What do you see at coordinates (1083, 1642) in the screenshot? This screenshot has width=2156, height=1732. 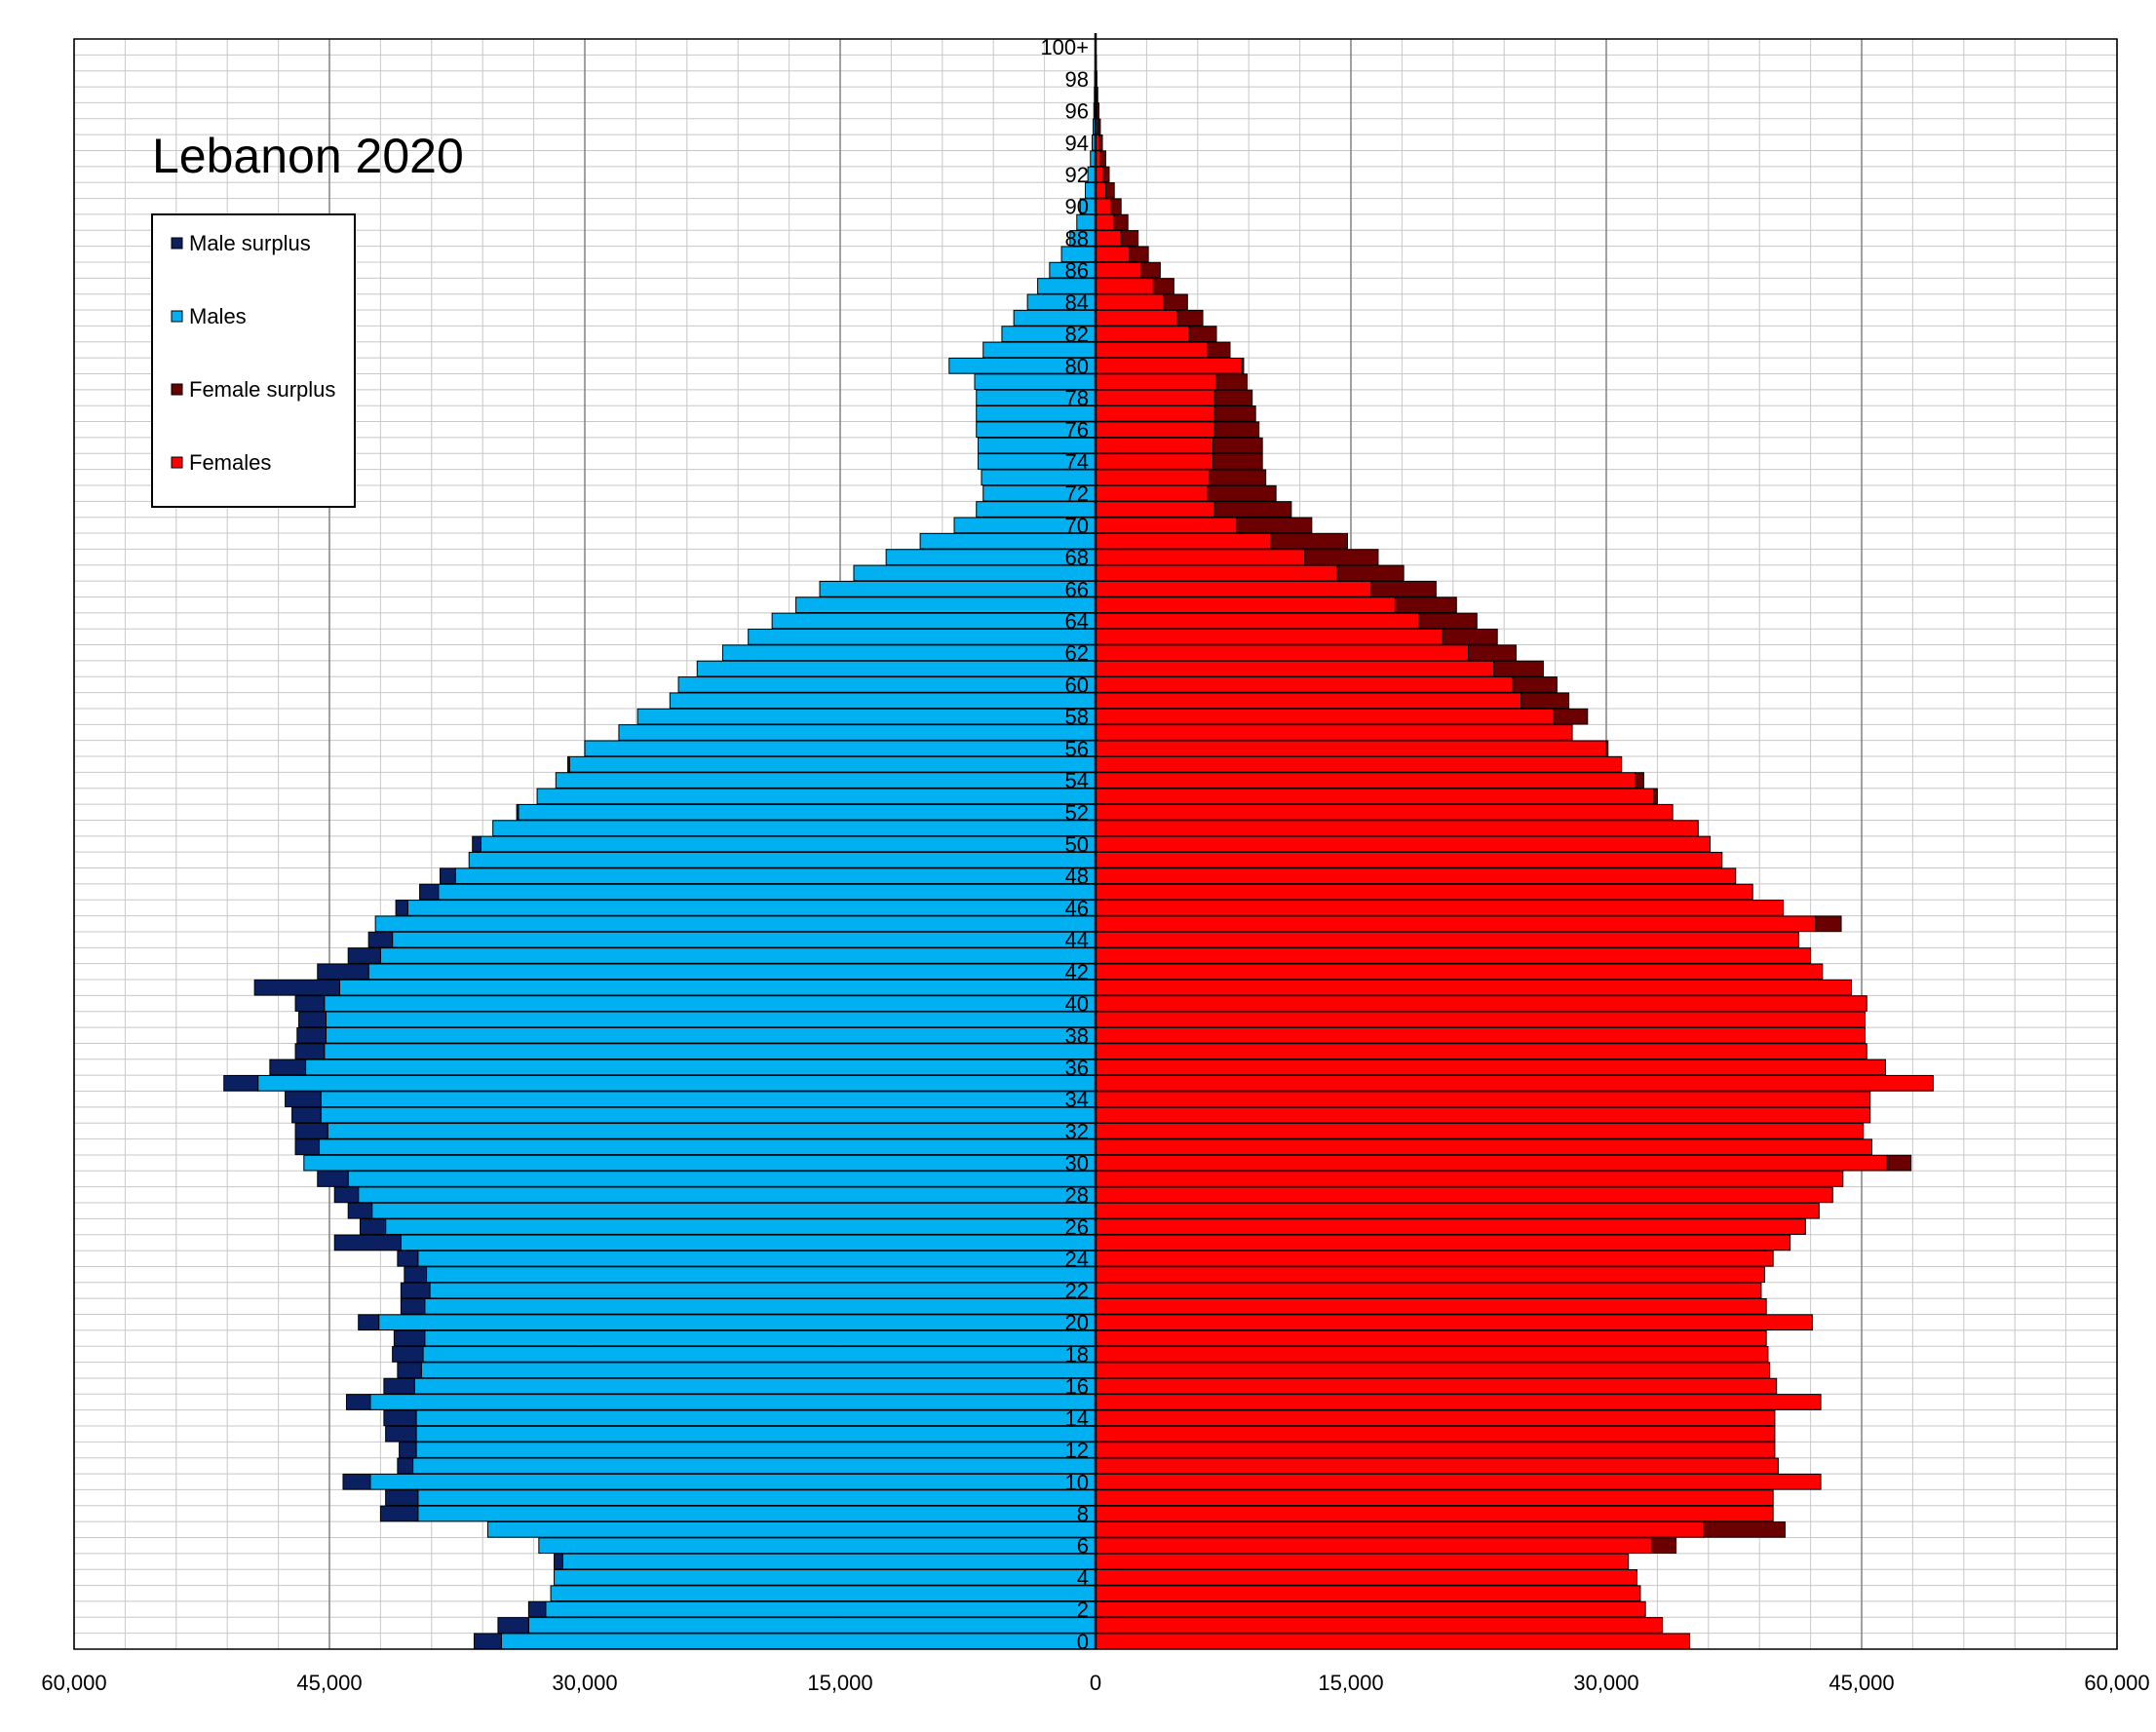 I see `y-tick-label: 0` at bounding box center [1083, 1642].